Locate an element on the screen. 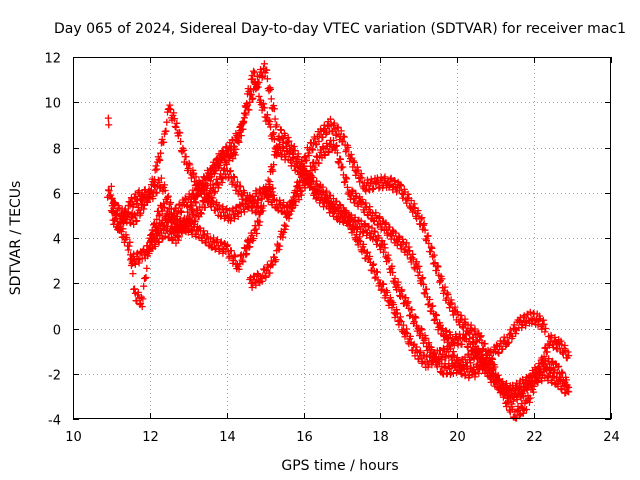 The width and height of the screenshot is (640, 480). x-axis-label: GPS time / hours is located at coordinates (339, 466).